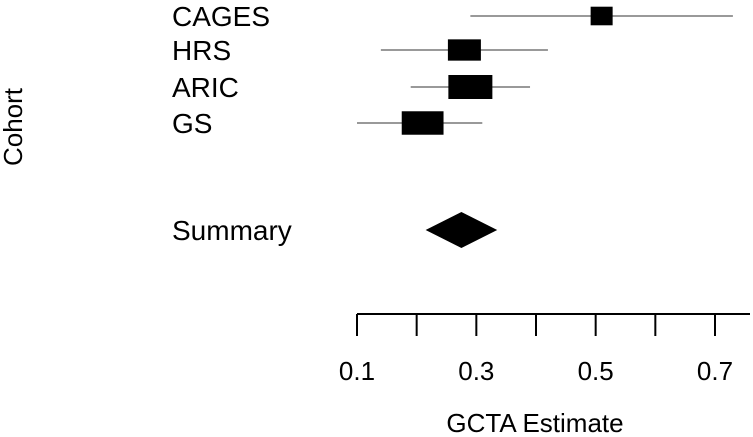 The image size is (753, 437). I want to click on summary-row: Summary, so click(335, 230).